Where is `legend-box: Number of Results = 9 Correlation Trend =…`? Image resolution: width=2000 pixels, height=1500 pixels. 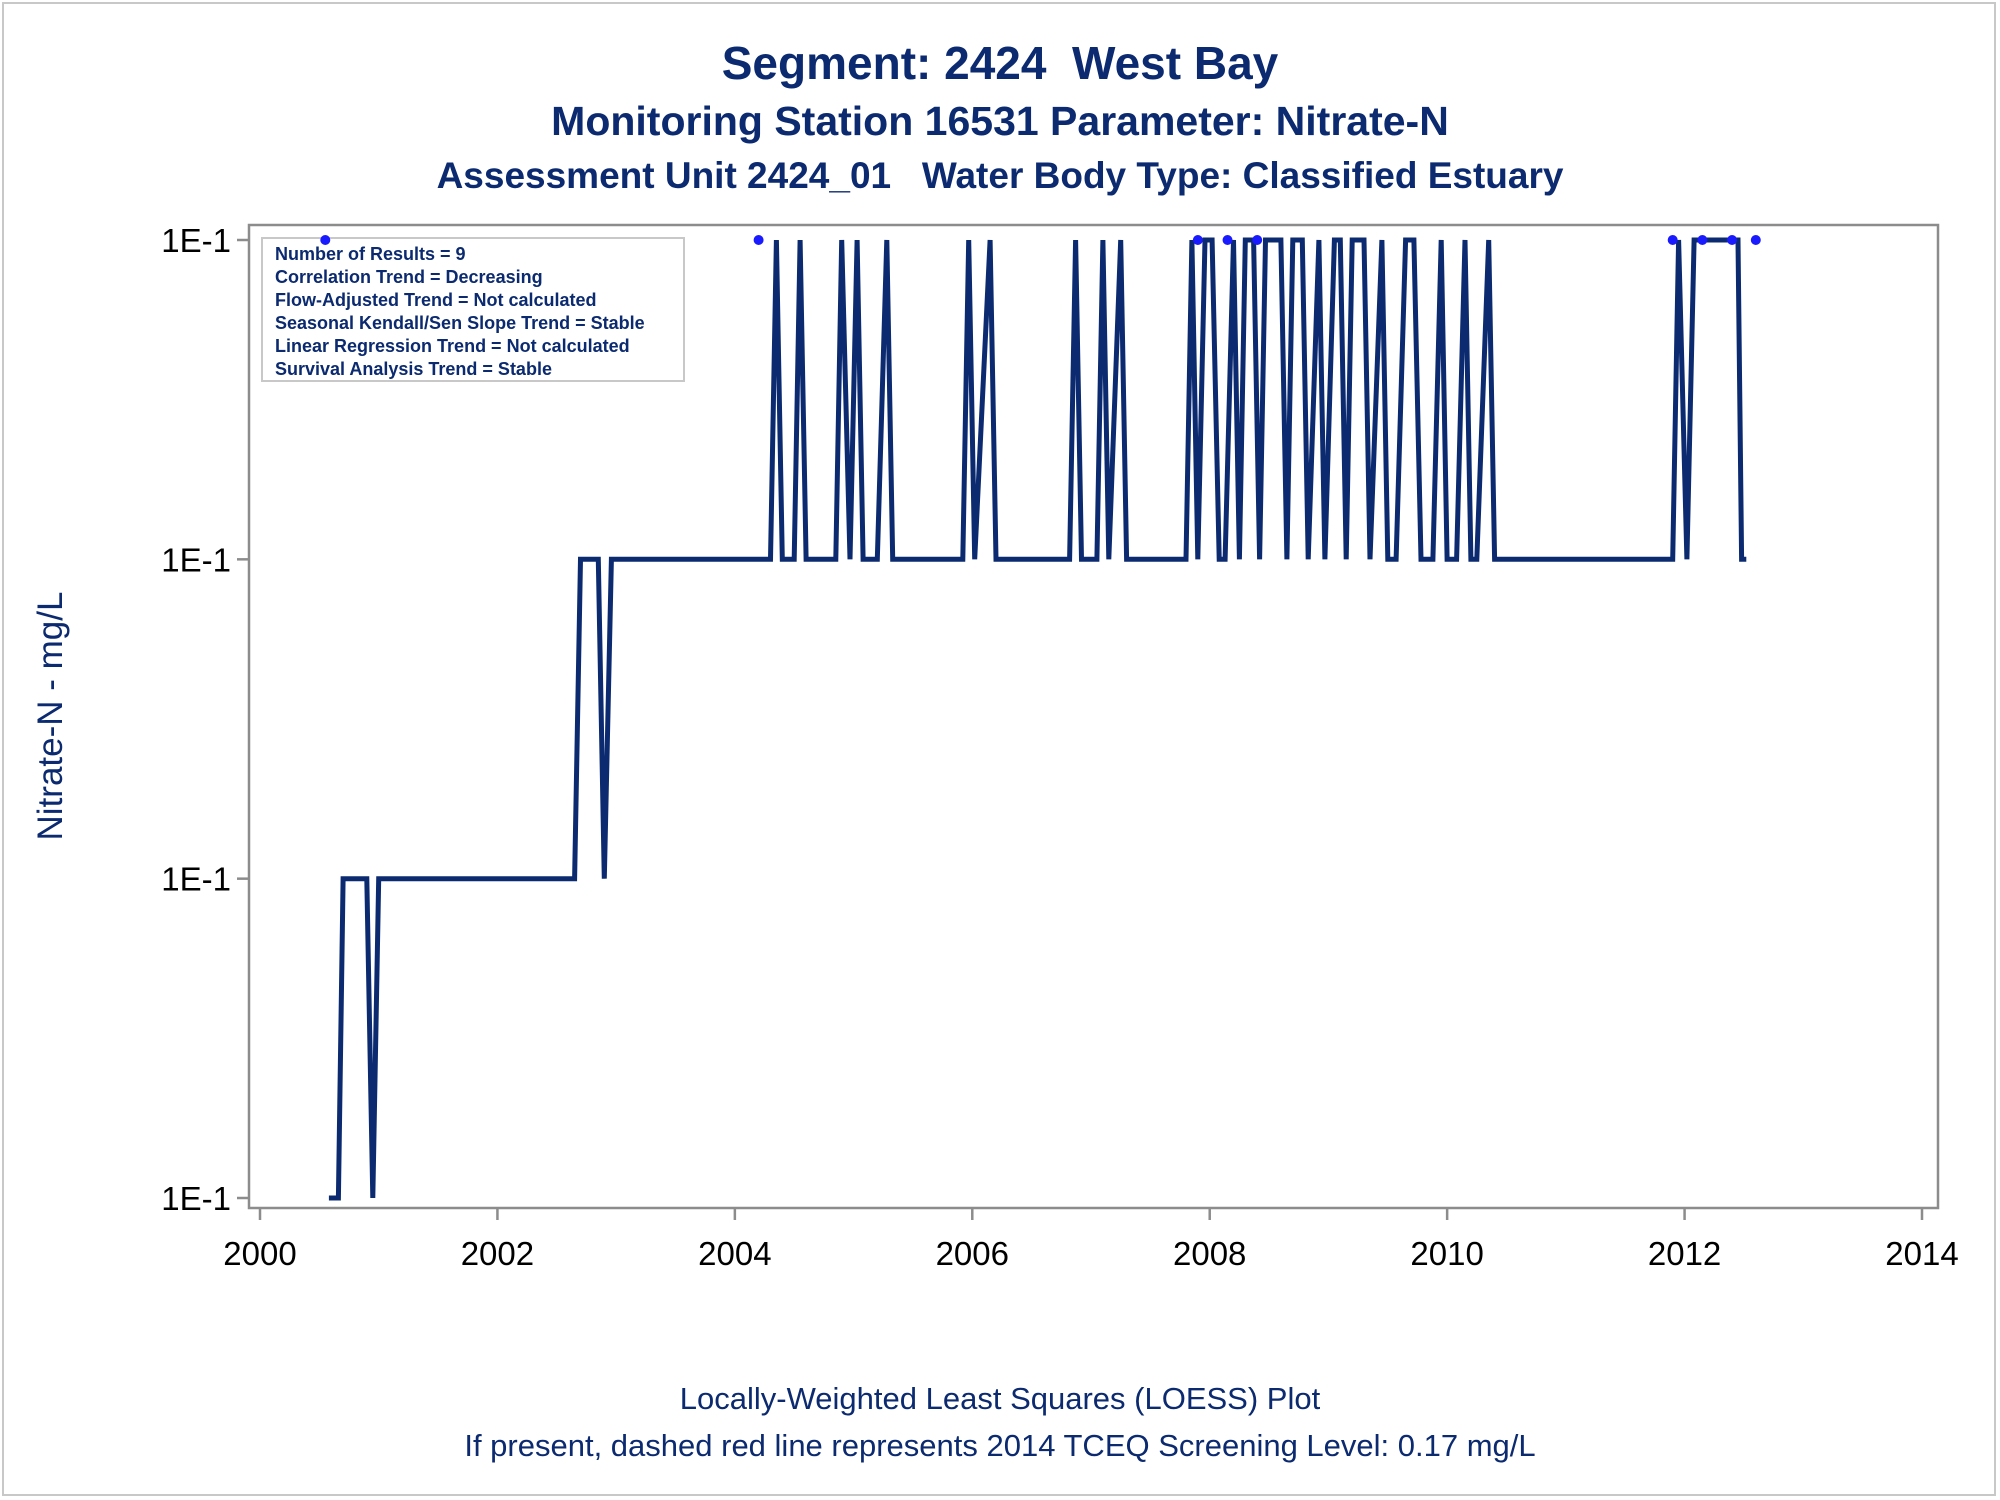 legend-box: Number of Results = 9 Correlation Trend =… is located at coordinates (473, 309).